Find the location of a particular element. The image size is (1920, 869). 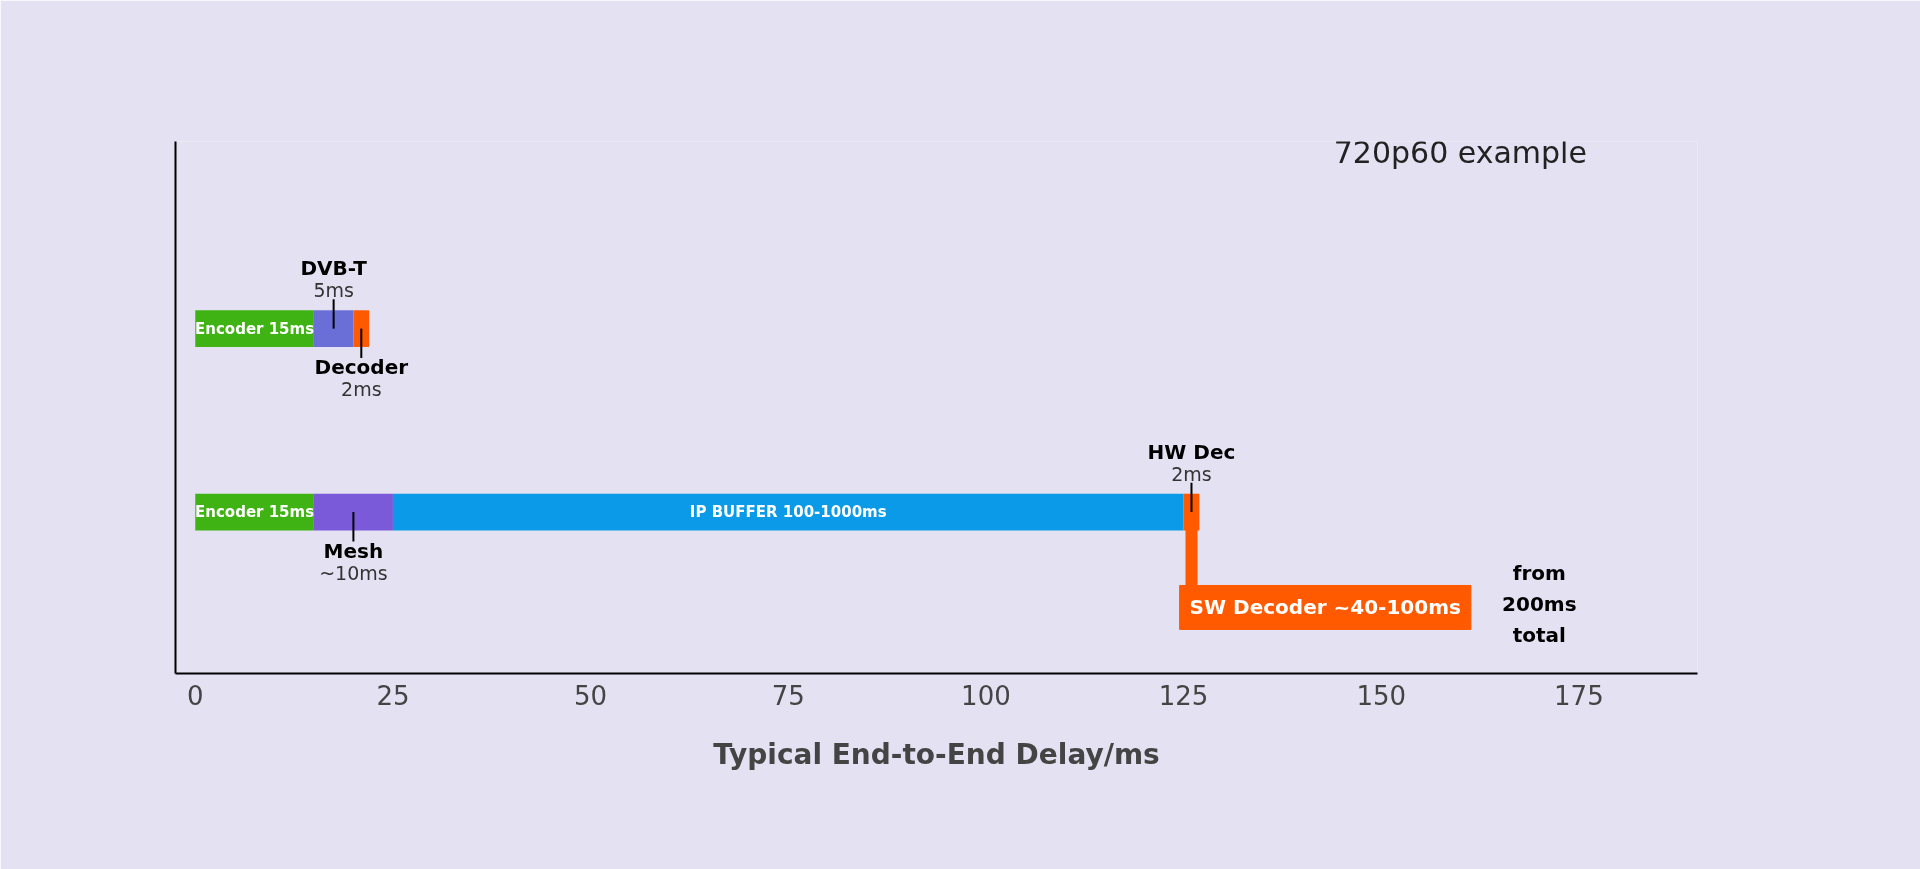

text: IP BUFFER 100-1000ms is located at coordinates (788, 512).